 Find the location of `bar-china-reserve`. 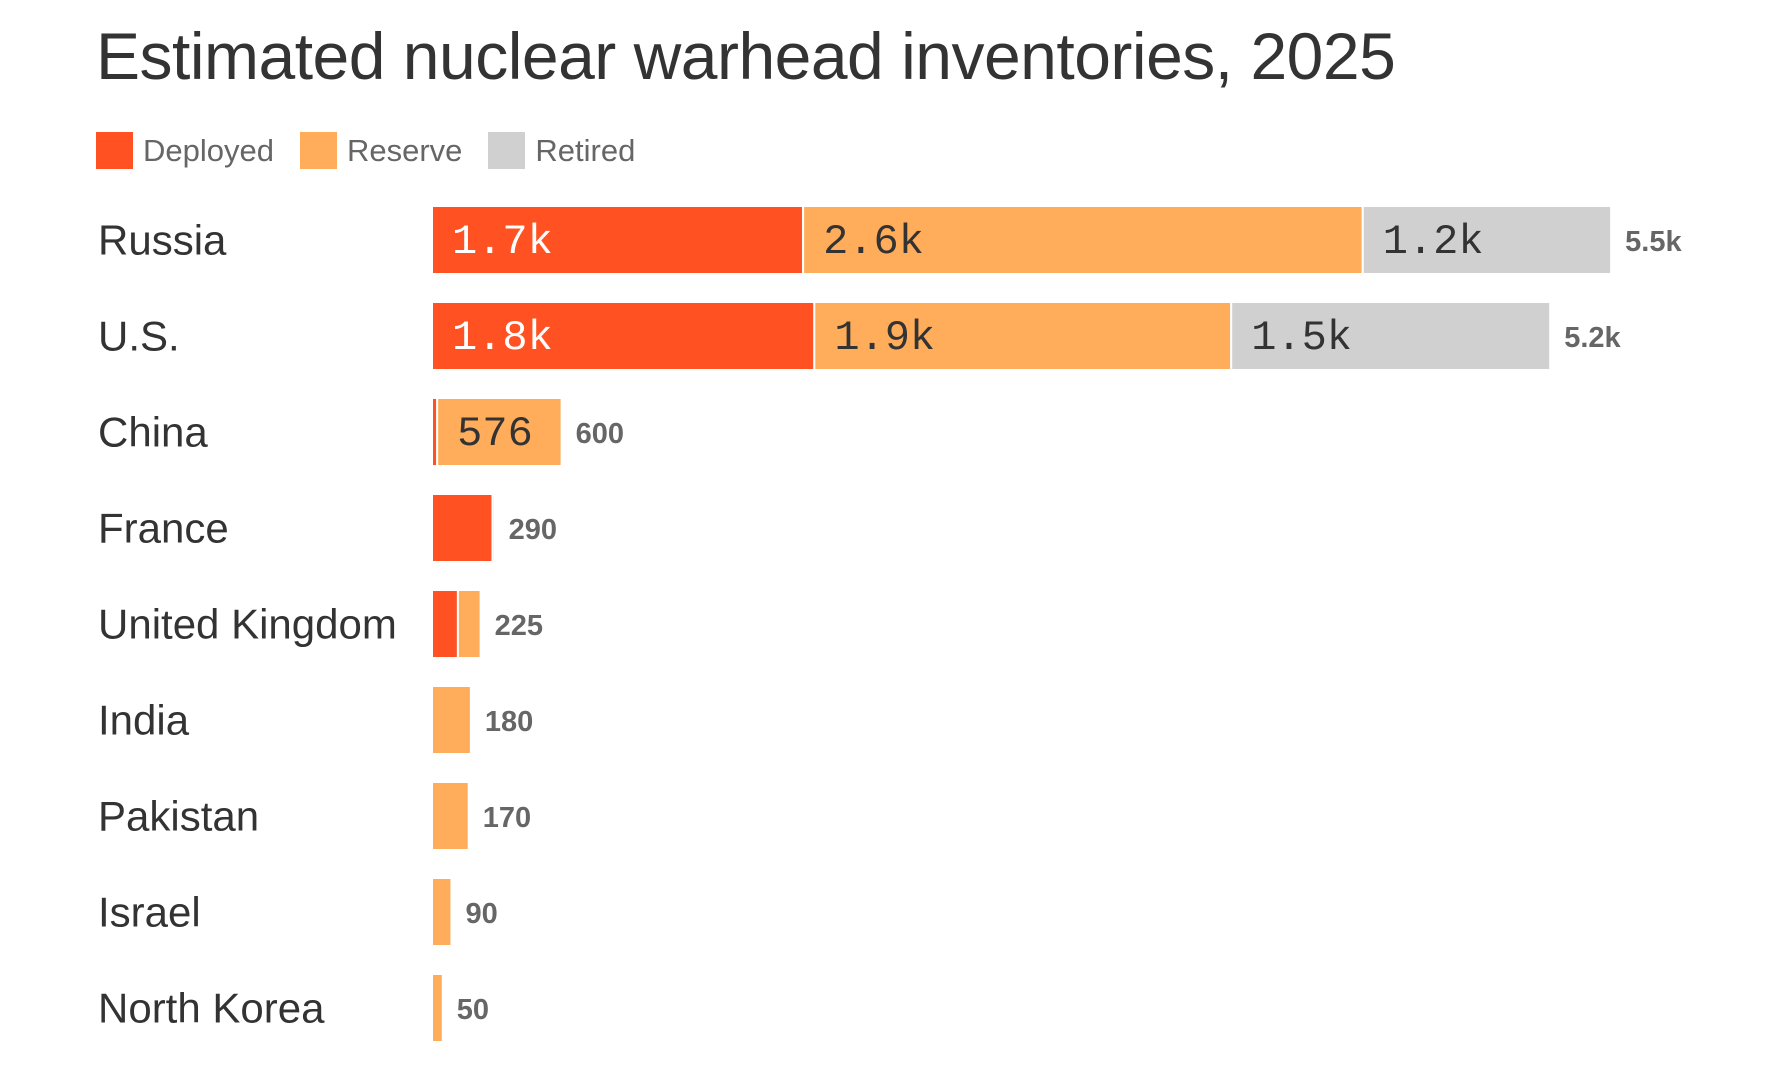

bar-china-reserve is located at coordinates (499, 432).